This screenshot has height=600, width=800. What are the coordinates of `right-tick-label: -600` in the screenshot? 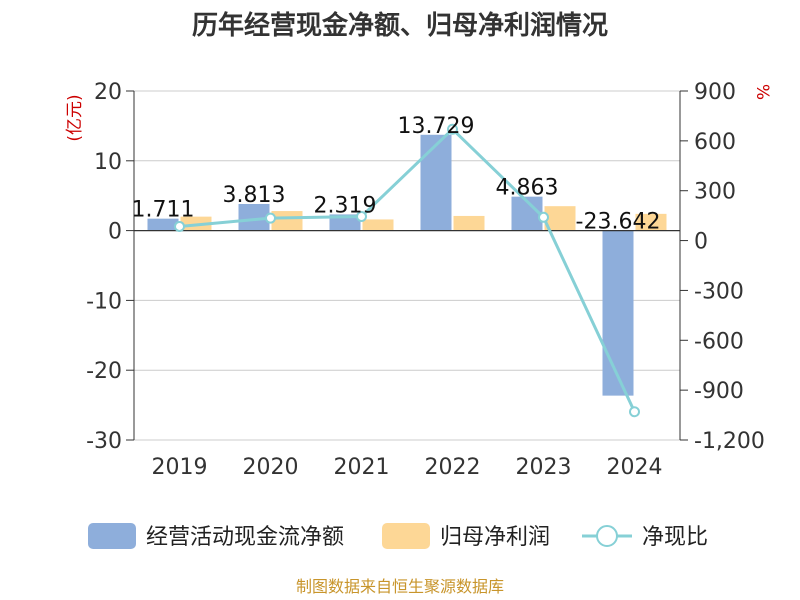 It's located at (719, 341).